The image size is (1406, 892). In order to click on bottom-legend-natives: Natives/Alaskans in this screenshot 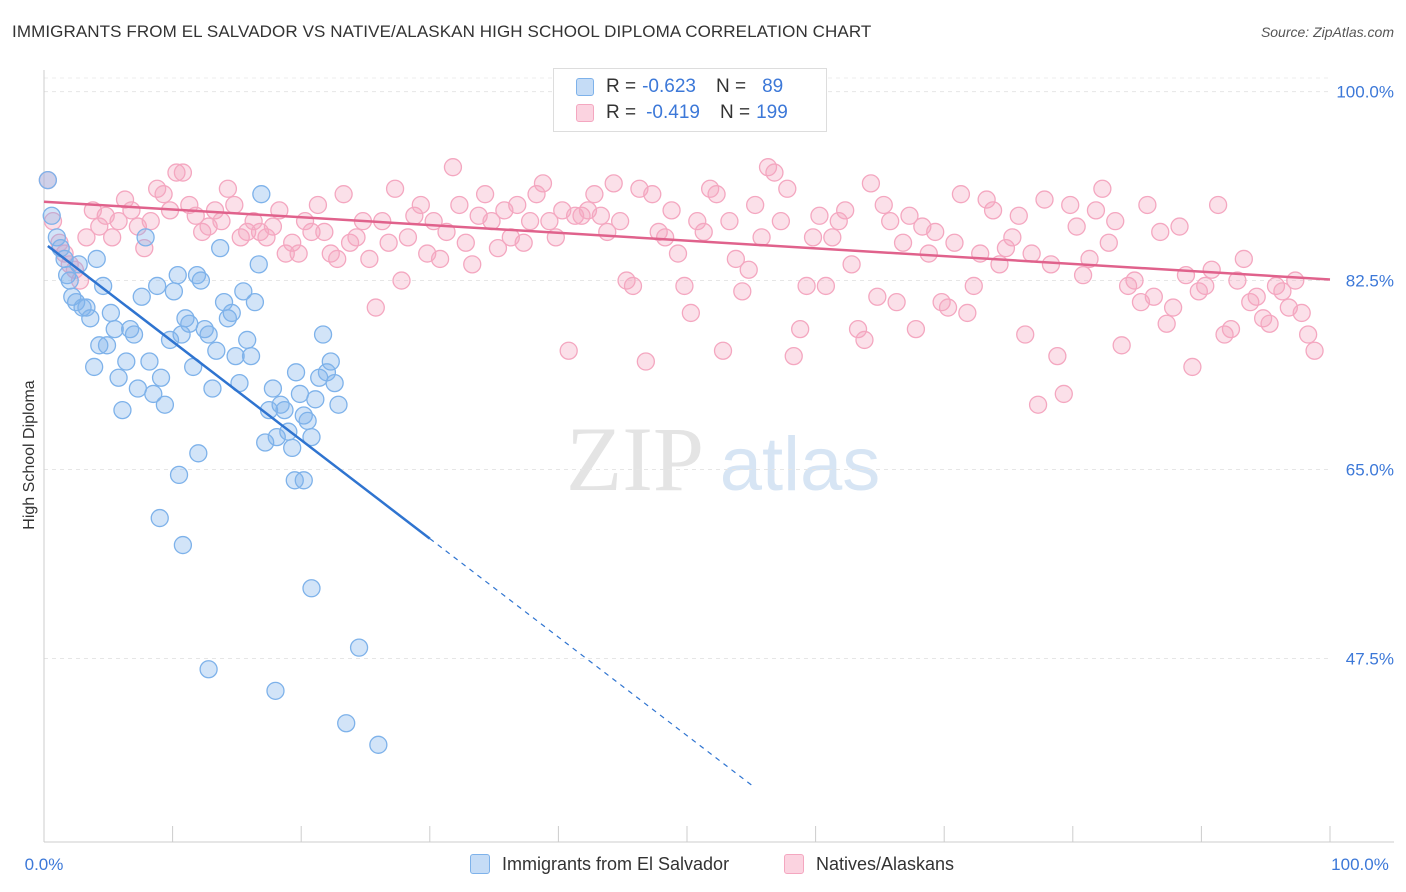, I will do `click(869, 864)`.